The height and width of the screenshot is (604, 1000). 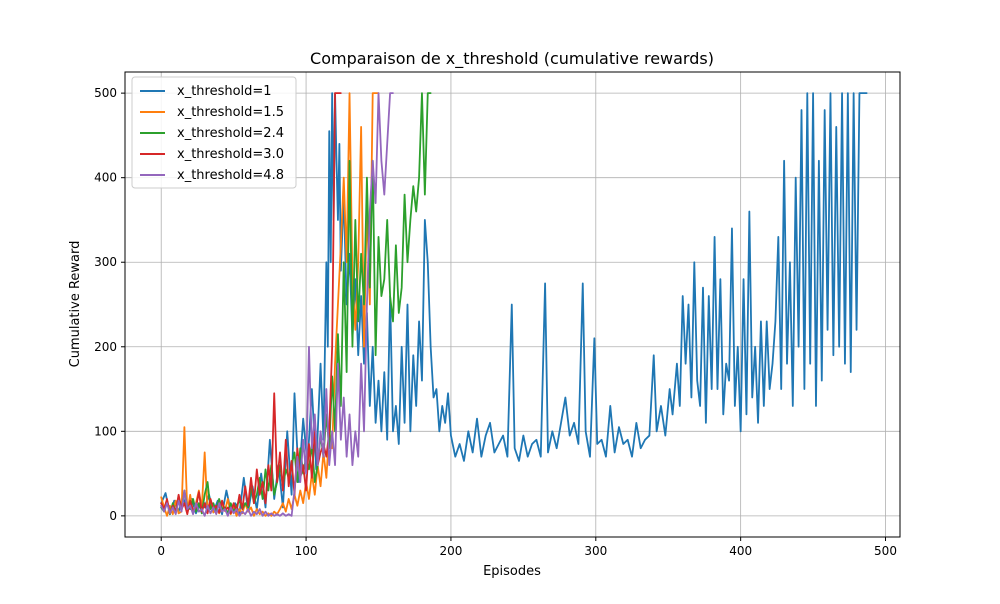 What do you see at coordinates (105, 262) in the screenshot?
I see `y-tick-label: 300` at bounding box center [105, 262].